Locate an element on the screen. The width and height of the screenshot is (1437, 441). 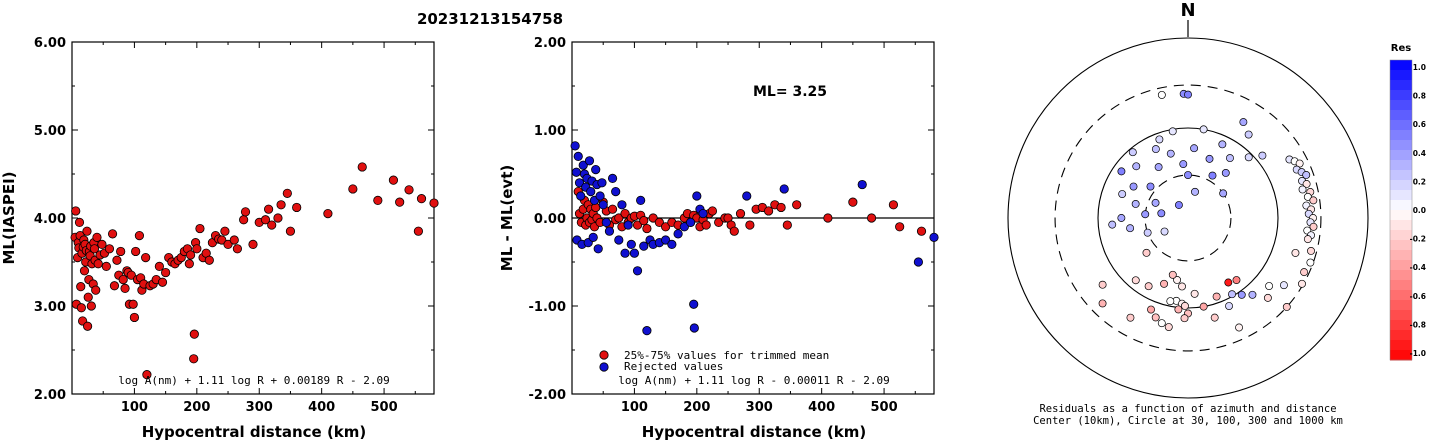
y-tick-label: 2.00 is located at coordinates (50, 395).